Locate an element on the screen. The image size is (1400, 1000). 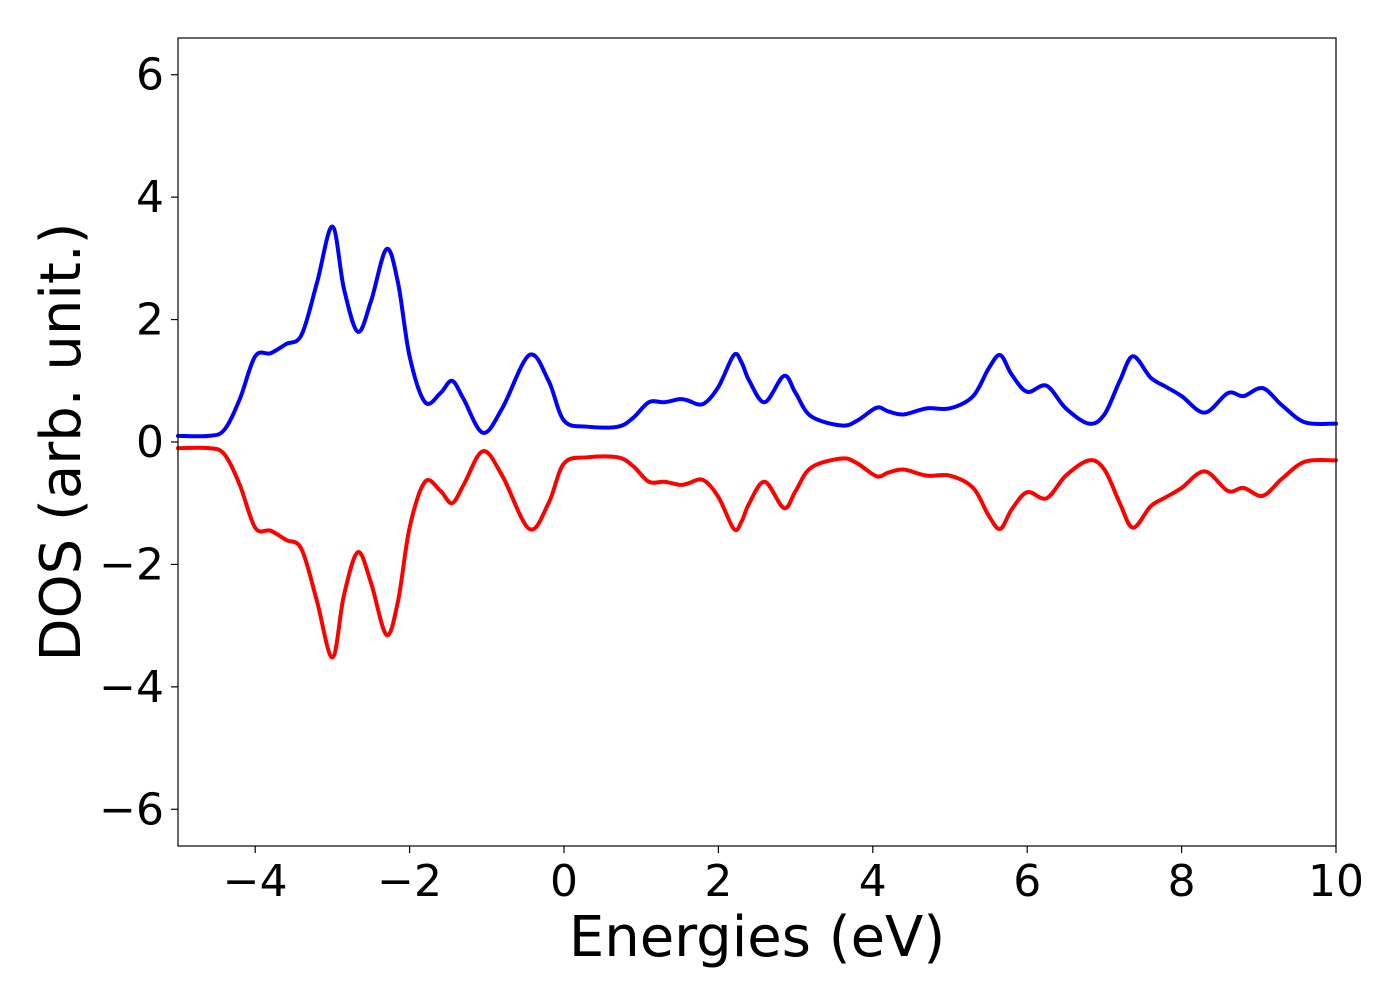
y-tick-label: −2 is located at coordinates (131, 564).